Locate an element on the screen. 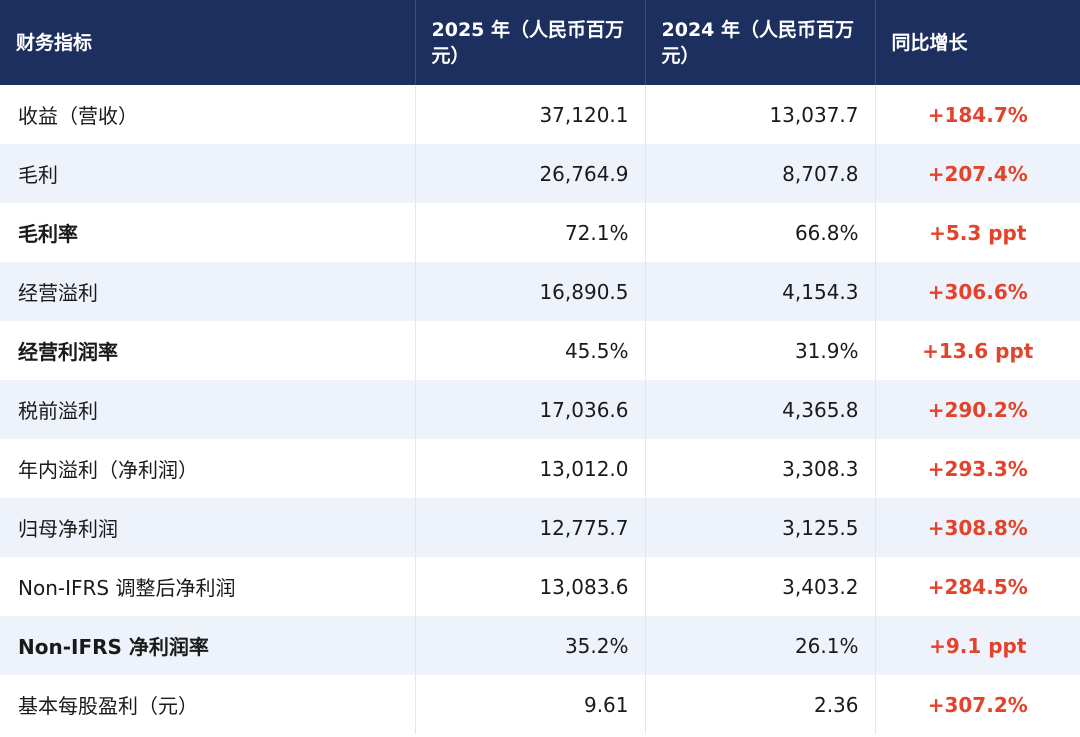  value-2025-cell: 35.2% is located at coordinates (530, 645).